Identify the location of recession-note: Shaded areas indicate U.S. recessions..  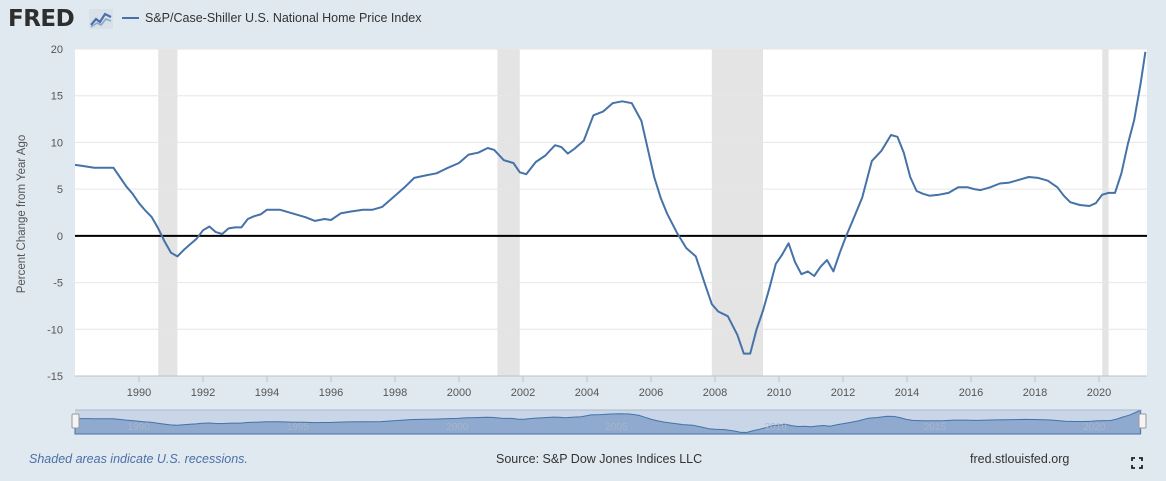
(138, 459).